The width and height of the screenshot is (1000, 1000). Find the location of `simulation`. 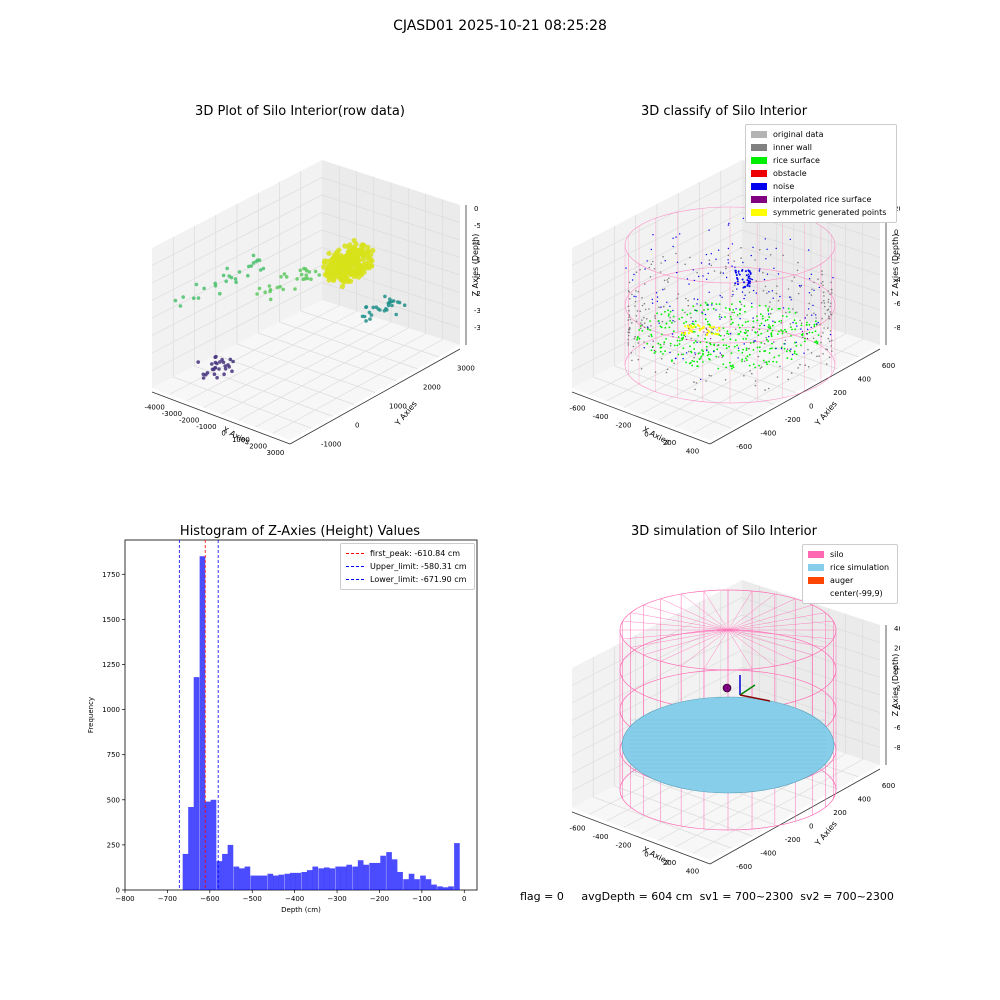

simulation is located at coordinates (728, 710).